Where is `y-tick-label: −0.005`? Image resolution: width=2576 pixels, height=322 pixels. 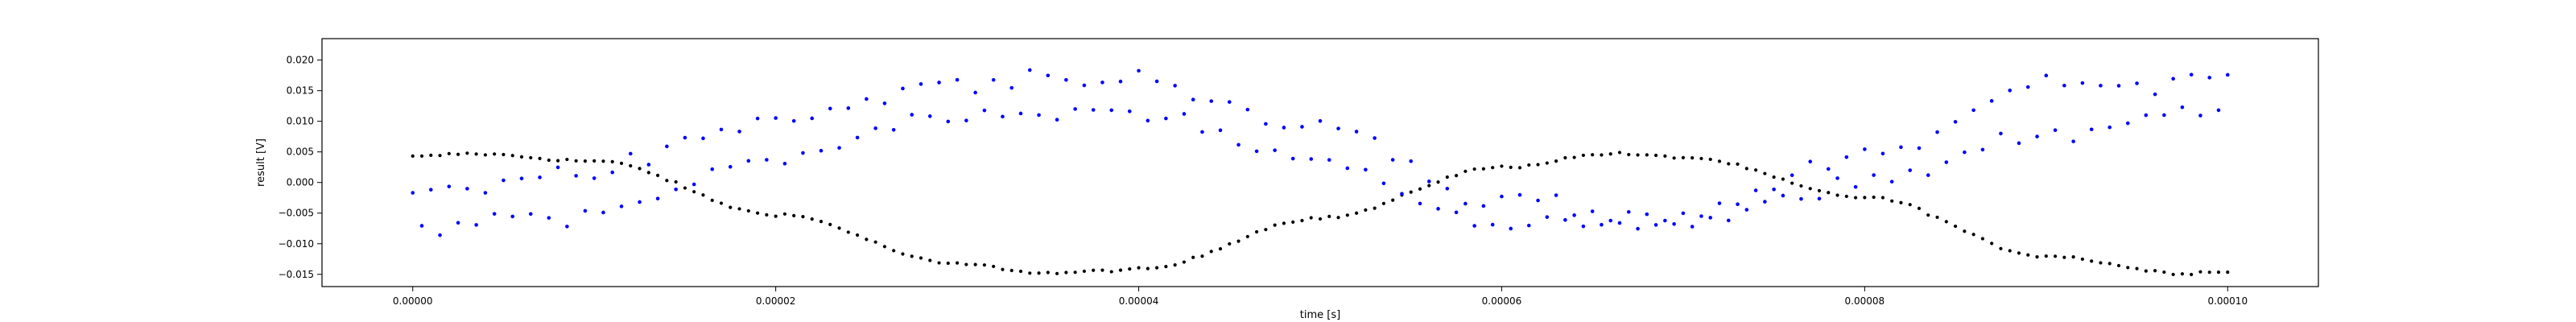
y-tick-label: −0.005 is located at coordinates (296, 213).